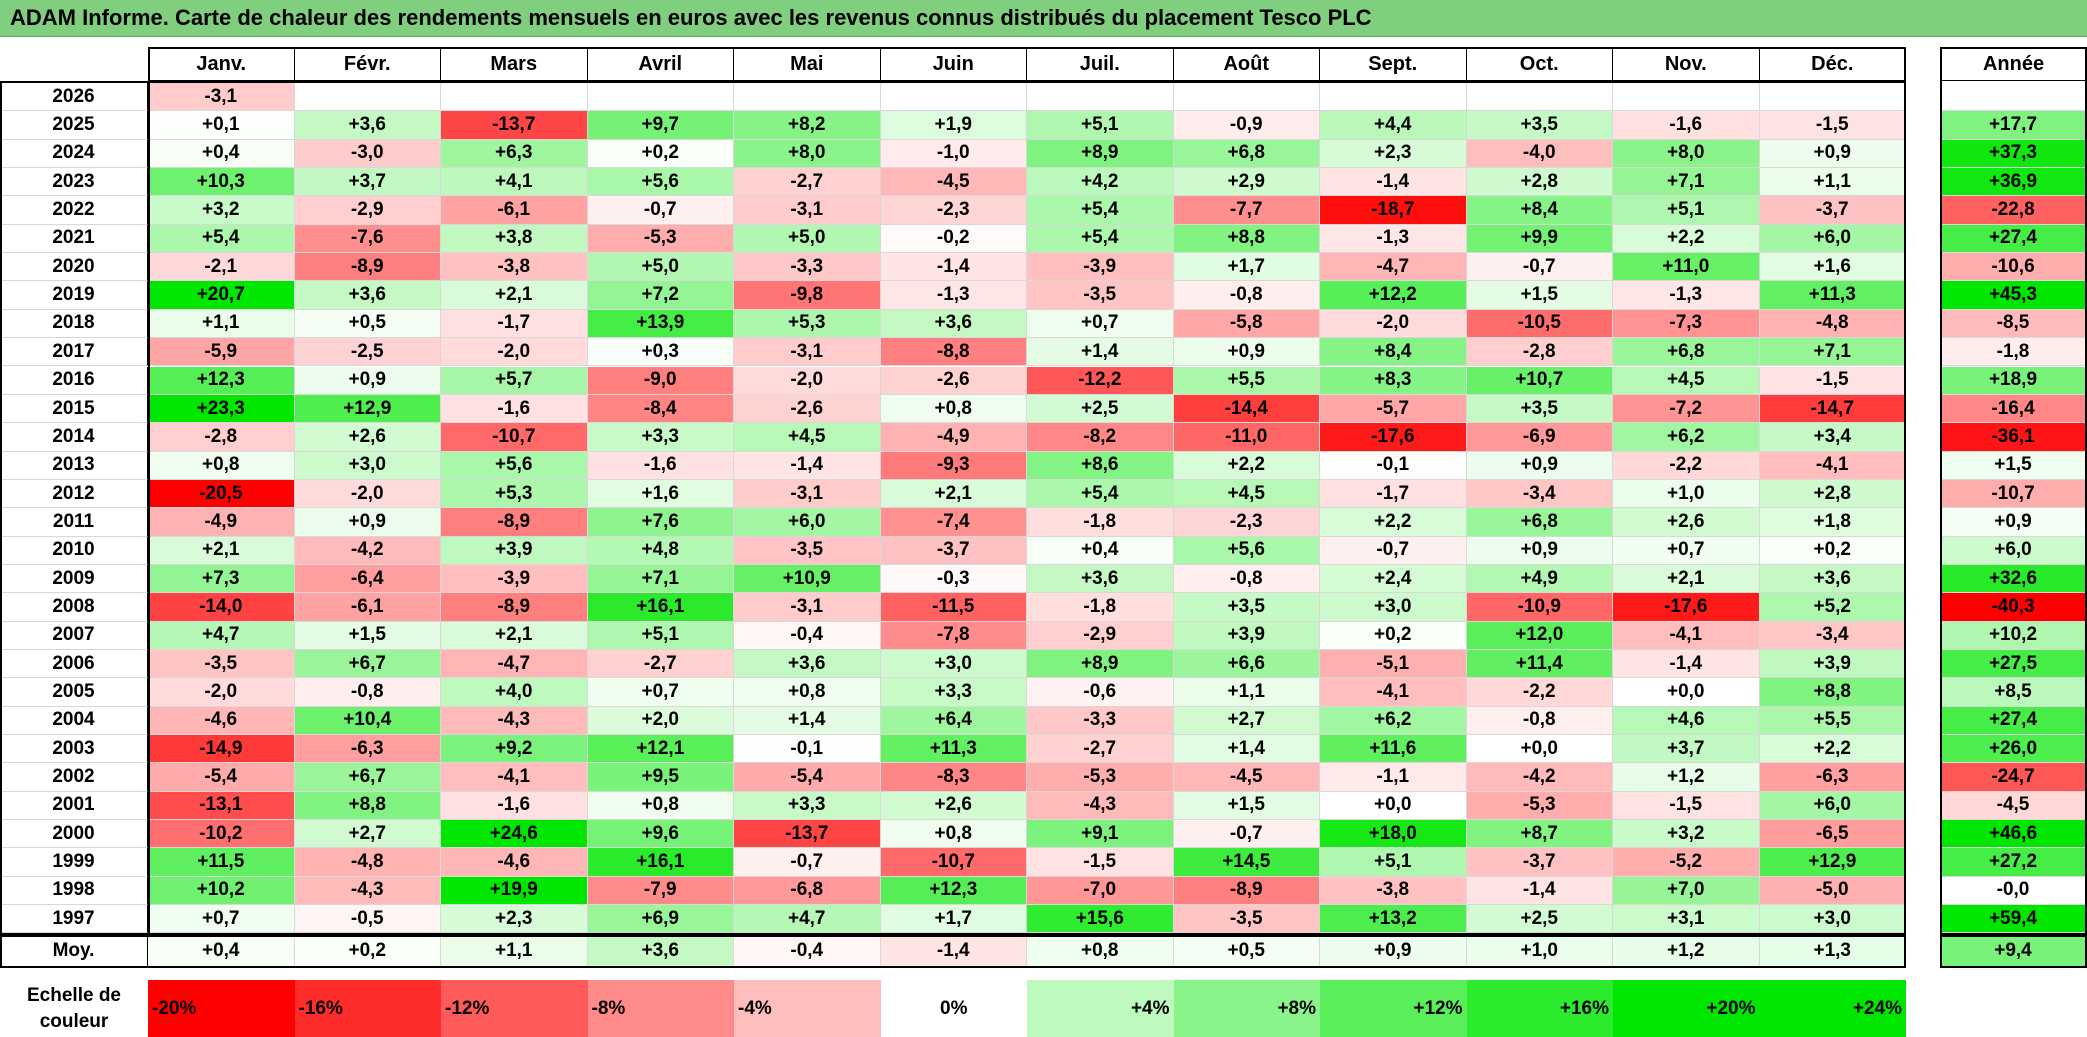  Describe the element at coordinates (1393, 239) in the screenshot. I see `heatmap-cell: -1,3` at that location.